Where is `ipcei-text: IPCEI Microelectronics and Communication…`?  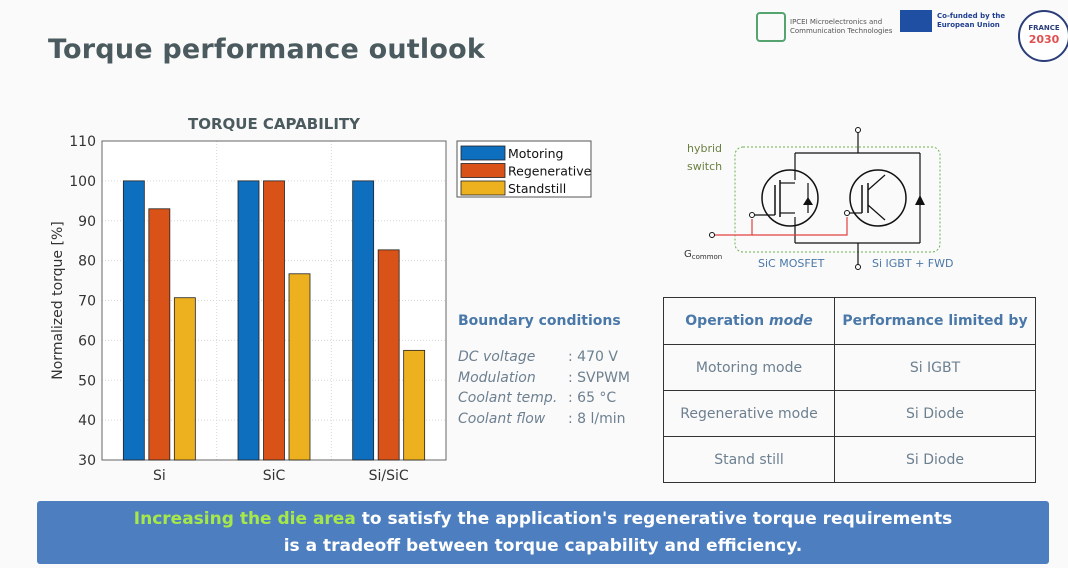
ipcei-text: IPCEI Microelectronics and Communication… is located at coordinates (841, 26).